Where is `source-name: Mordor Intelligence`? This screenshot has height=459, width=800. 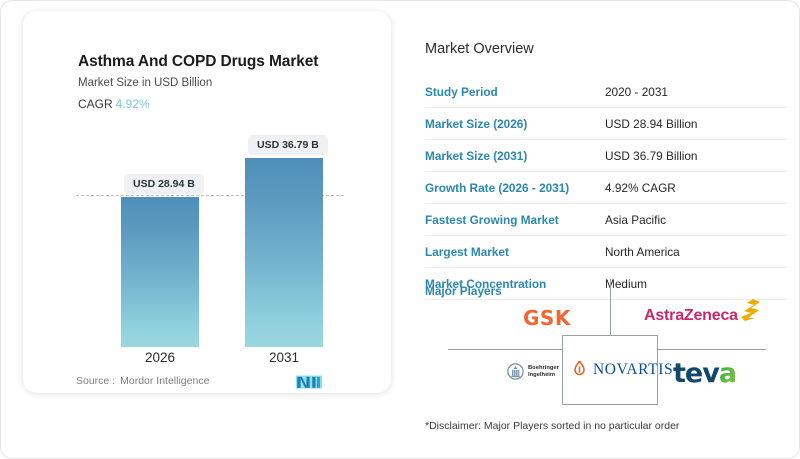 source-name: Mordor Intelligence is located at coordinates (165, 381).